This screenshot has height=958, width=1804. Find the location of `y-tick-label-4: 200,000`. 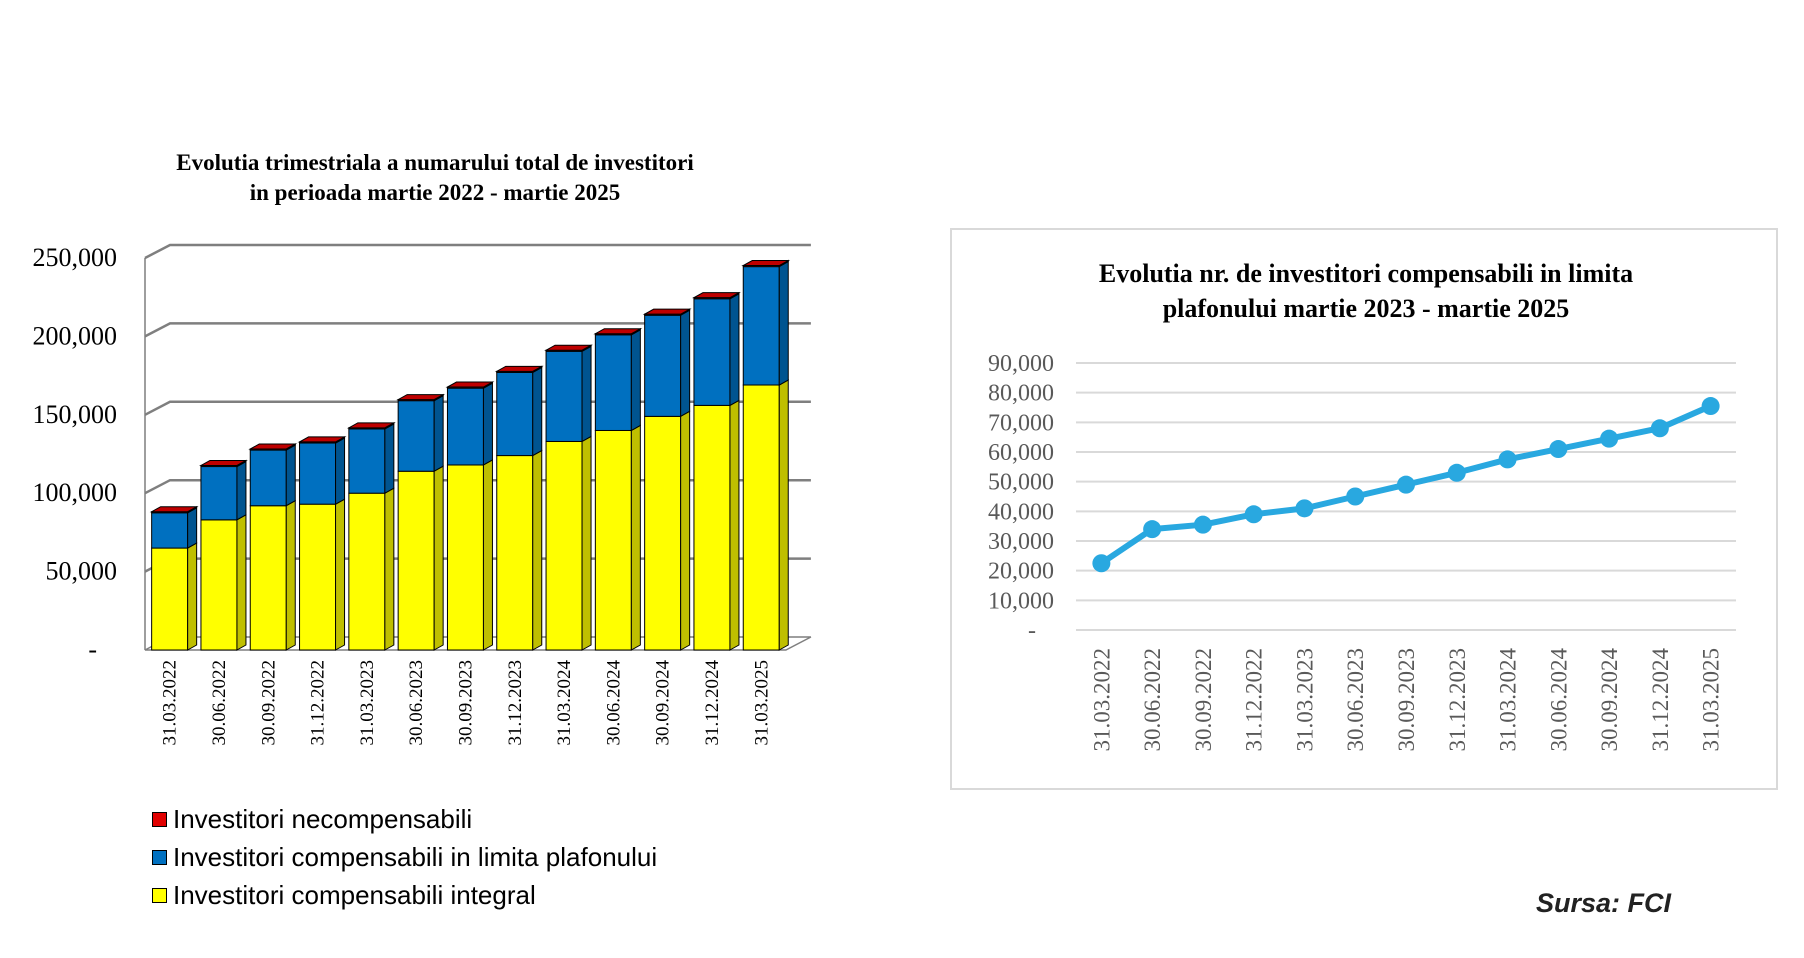

y-tick-label-4: 200,000 is located at coordinates (75, 335).